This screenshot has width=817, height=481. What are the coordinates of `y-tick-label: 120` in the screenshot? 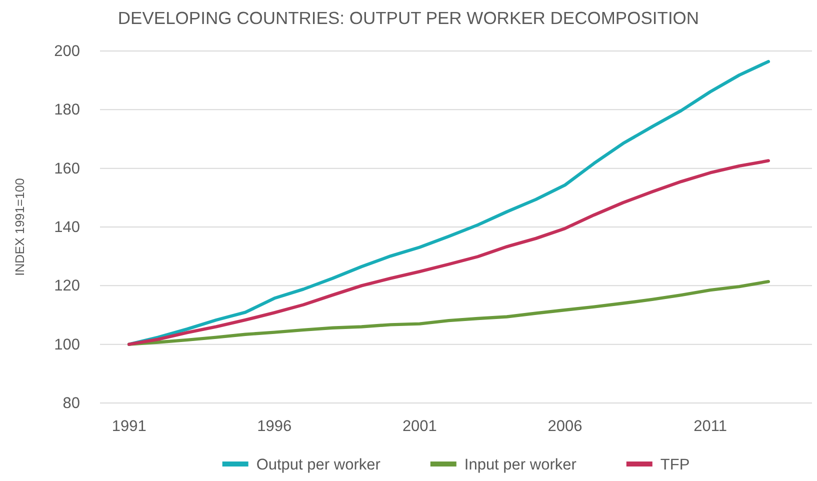 It's located at (67, 286).